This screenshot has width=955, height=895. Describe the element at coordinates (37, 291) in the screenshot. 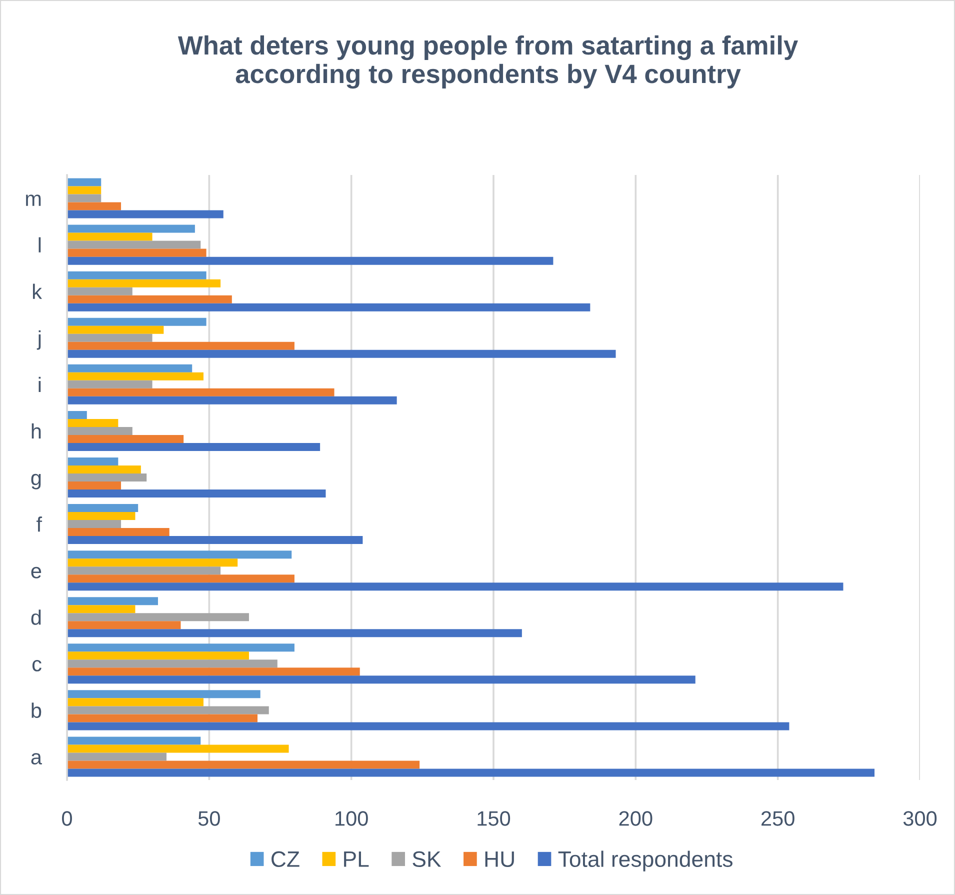

I see `y-tick-label: k` at that location.